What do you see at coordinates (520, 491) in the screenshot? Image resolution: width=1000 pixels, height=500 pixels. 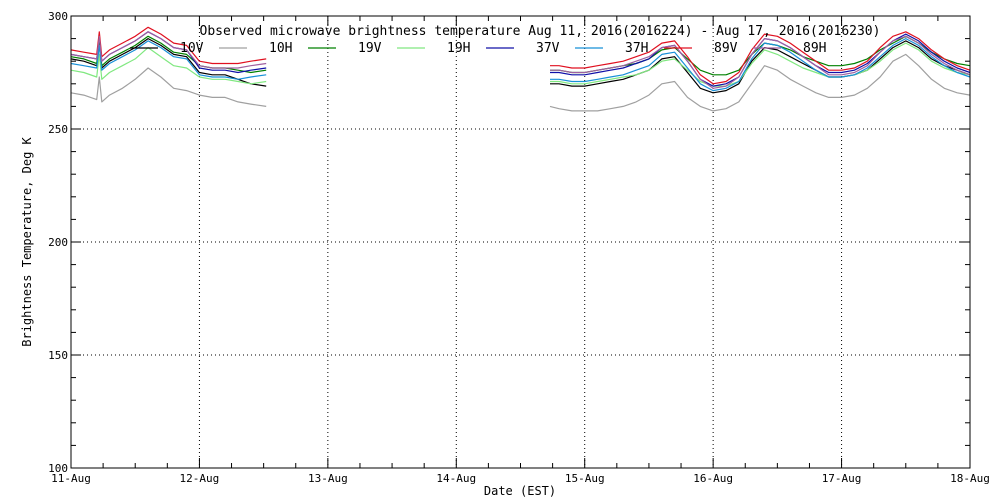 I see `x-axis-label: Date (EST)` at bounding box center [520, 491].